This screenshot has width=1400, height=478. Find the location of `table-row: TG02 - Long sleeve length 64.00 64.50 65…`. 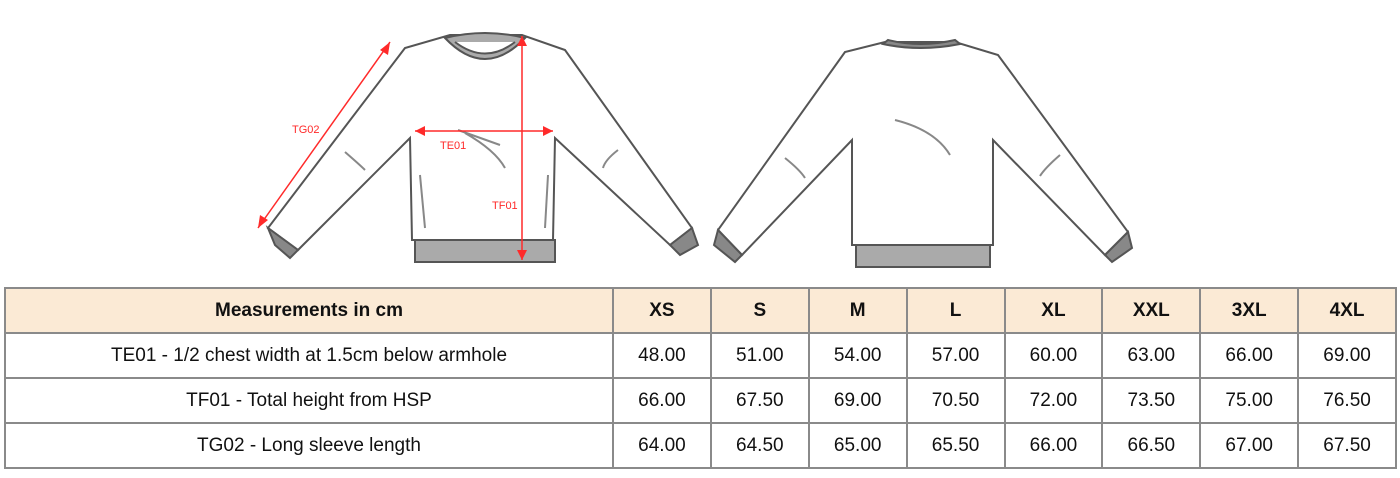

table-row: TG02 - Long sleeve length 64.00 64.50 65… is located at coordinates (700, 445).